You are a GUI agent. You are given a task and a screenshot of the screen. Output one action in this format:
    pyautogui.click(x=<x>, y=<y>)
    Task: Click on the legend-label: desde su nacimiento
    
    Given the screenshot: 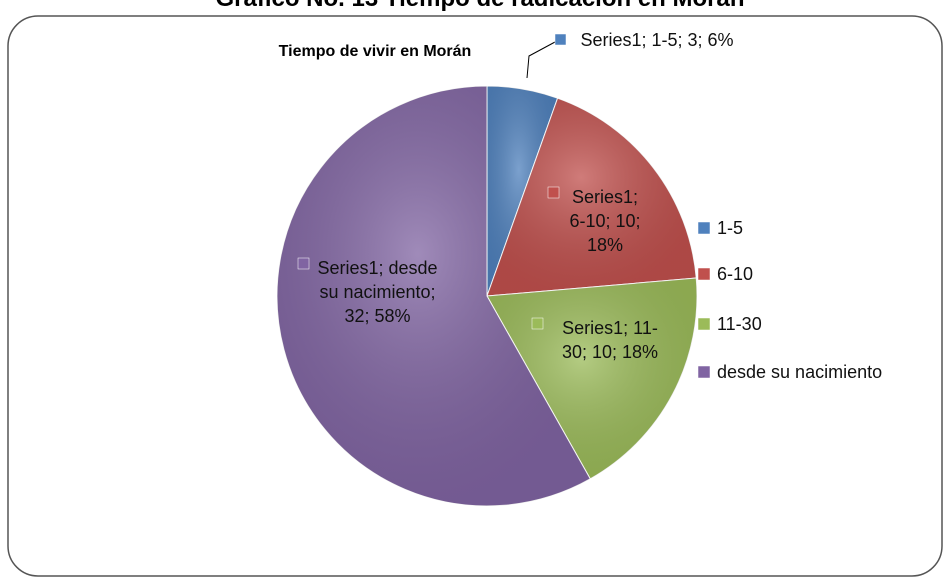 What is the action you would take?
    pyautogui.click(x=799, y=372)
    